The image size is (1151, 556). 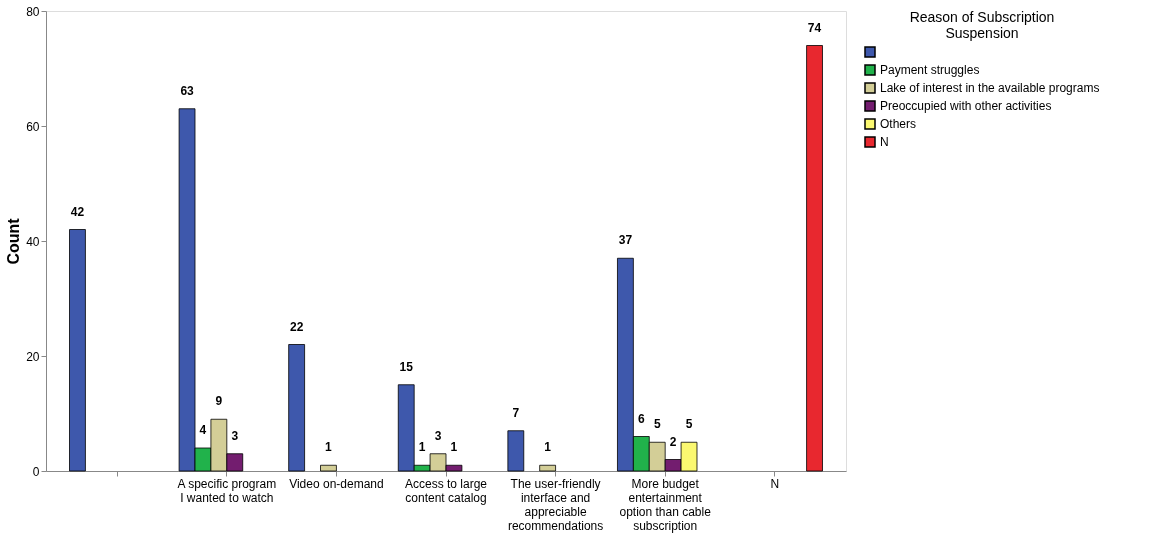 I want to click on y-tick-label: 60, so click(x=33, y=126).